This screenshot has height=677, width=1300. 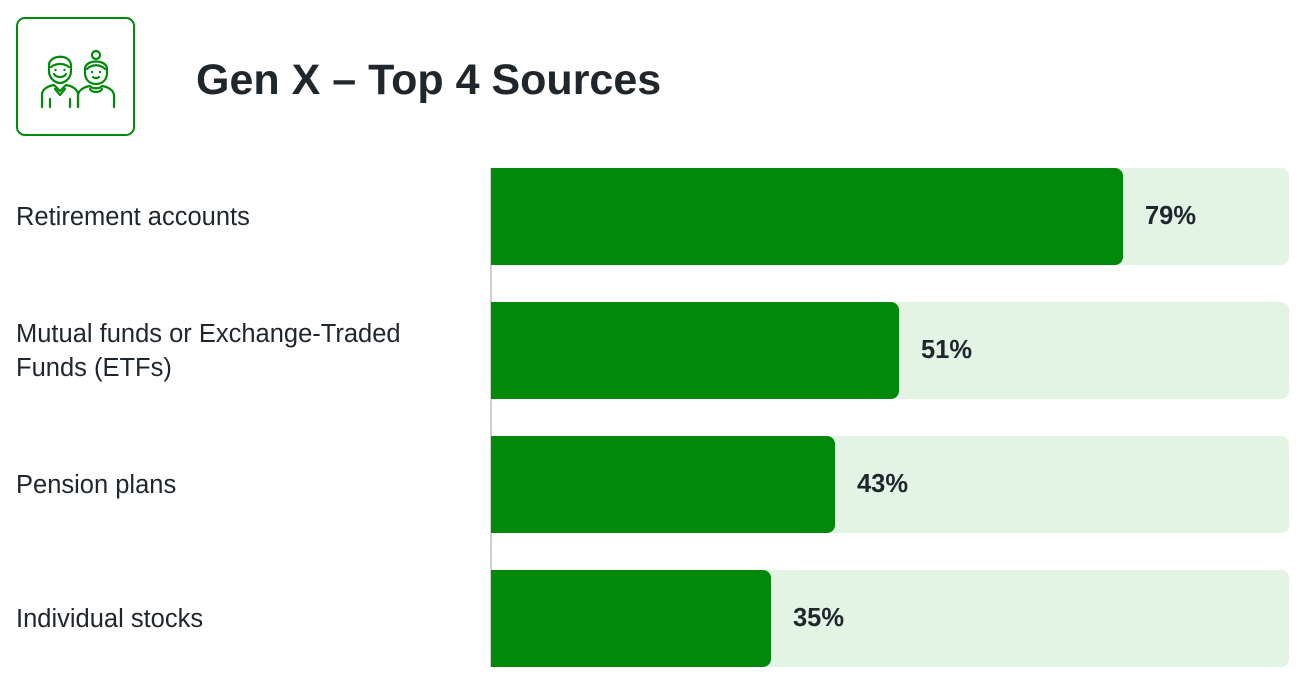 What do you see at coordinates (819, 618) in the screenshot?
I see `value-label: 35%` at bounding box center [819, 618].